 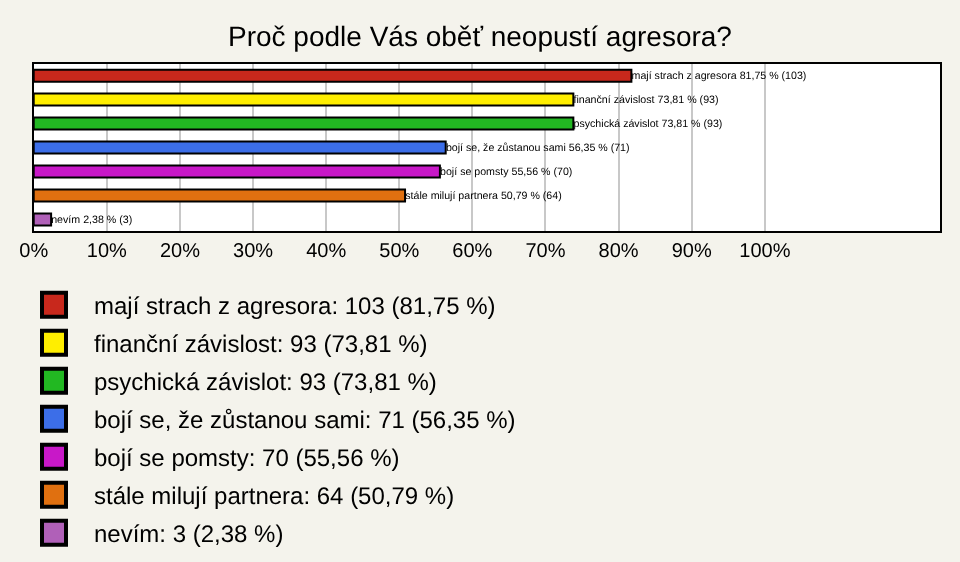 What do you see at coordinates (180, 252) in the screenshot?
I see `x-tick-label: 20%` at bounding box center [180, 252].